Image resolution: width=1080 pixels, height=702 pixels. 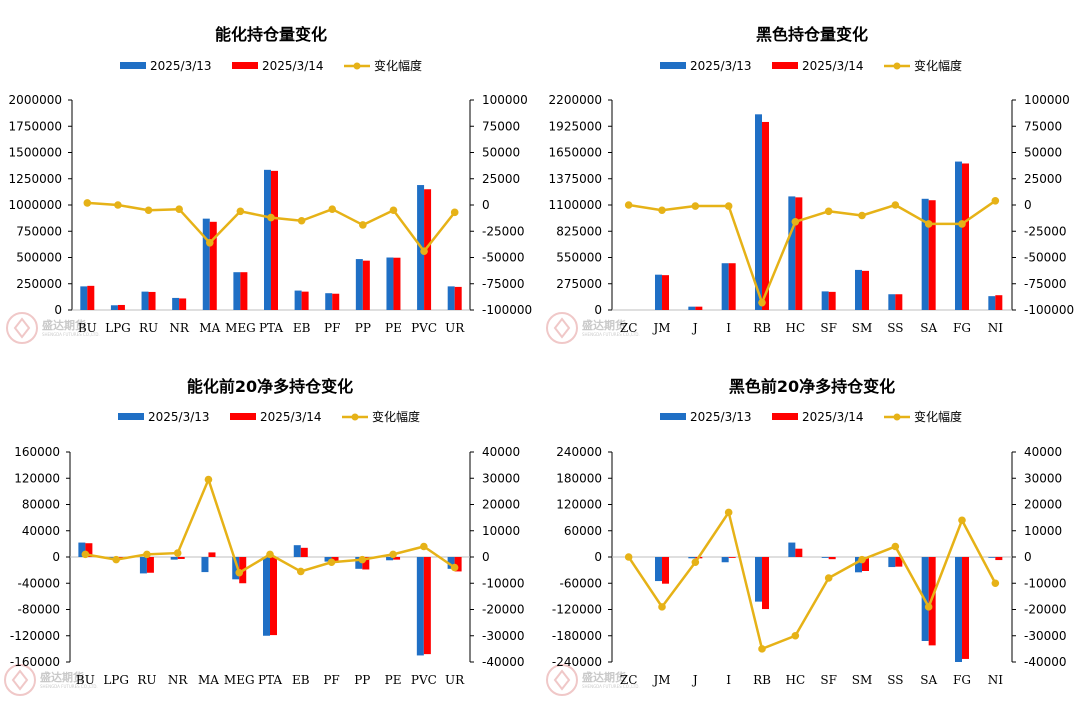 What do you see at coordinates (363, 328) in the screenshot?
I see `x-tick-label: PP` at bounding box center [363, 328].